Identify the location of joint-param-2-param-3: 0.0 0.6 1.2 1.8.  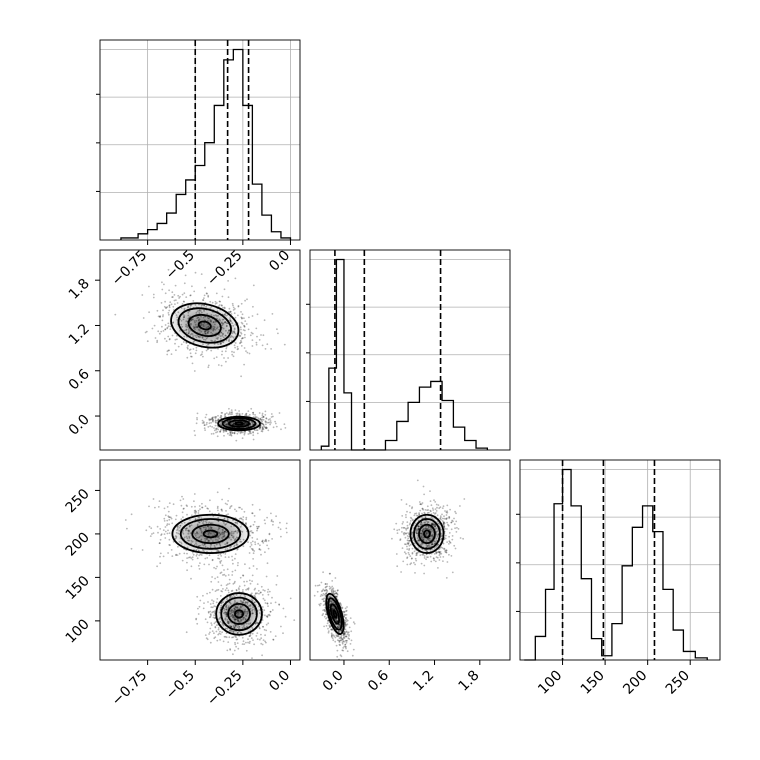
(410, 577).